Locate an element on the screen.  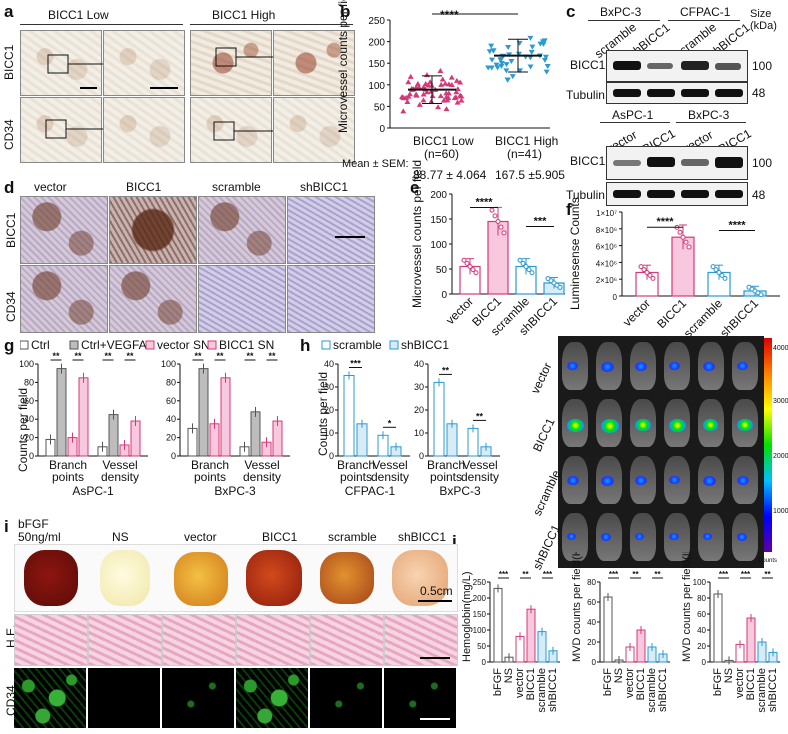
f-ylabel: Luminesense Counts is located at coordinates (575, 253).